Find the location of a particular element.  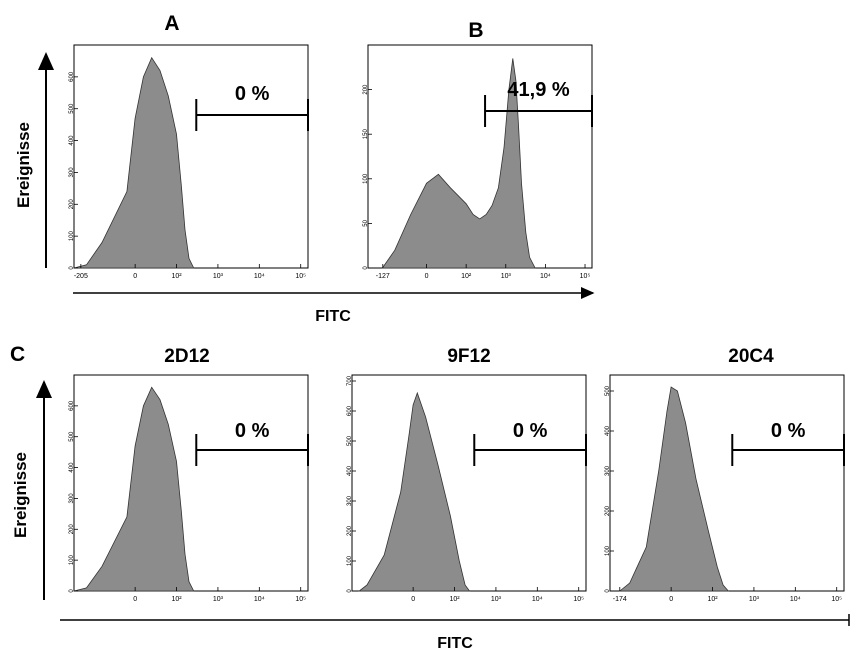

x-tick-label: -205 is located at coordinates (81, 276).